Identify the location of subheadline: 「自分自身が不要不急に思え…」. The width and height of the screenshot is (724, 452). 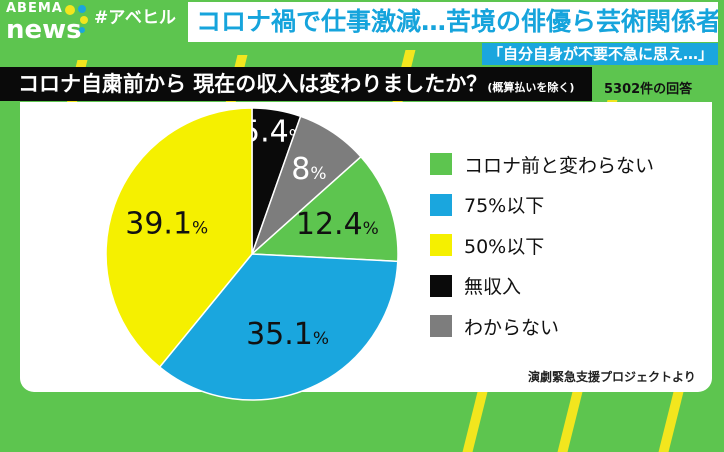
(600, 54).